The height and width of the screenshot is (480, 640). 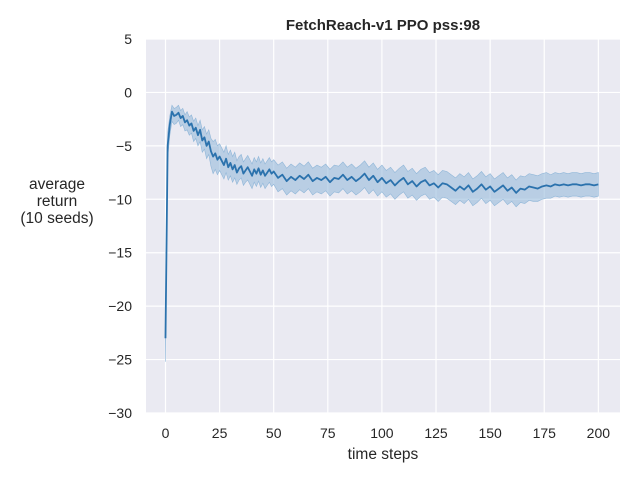 I want to click on y-tick-label: −15, so click(x=120, y=253).